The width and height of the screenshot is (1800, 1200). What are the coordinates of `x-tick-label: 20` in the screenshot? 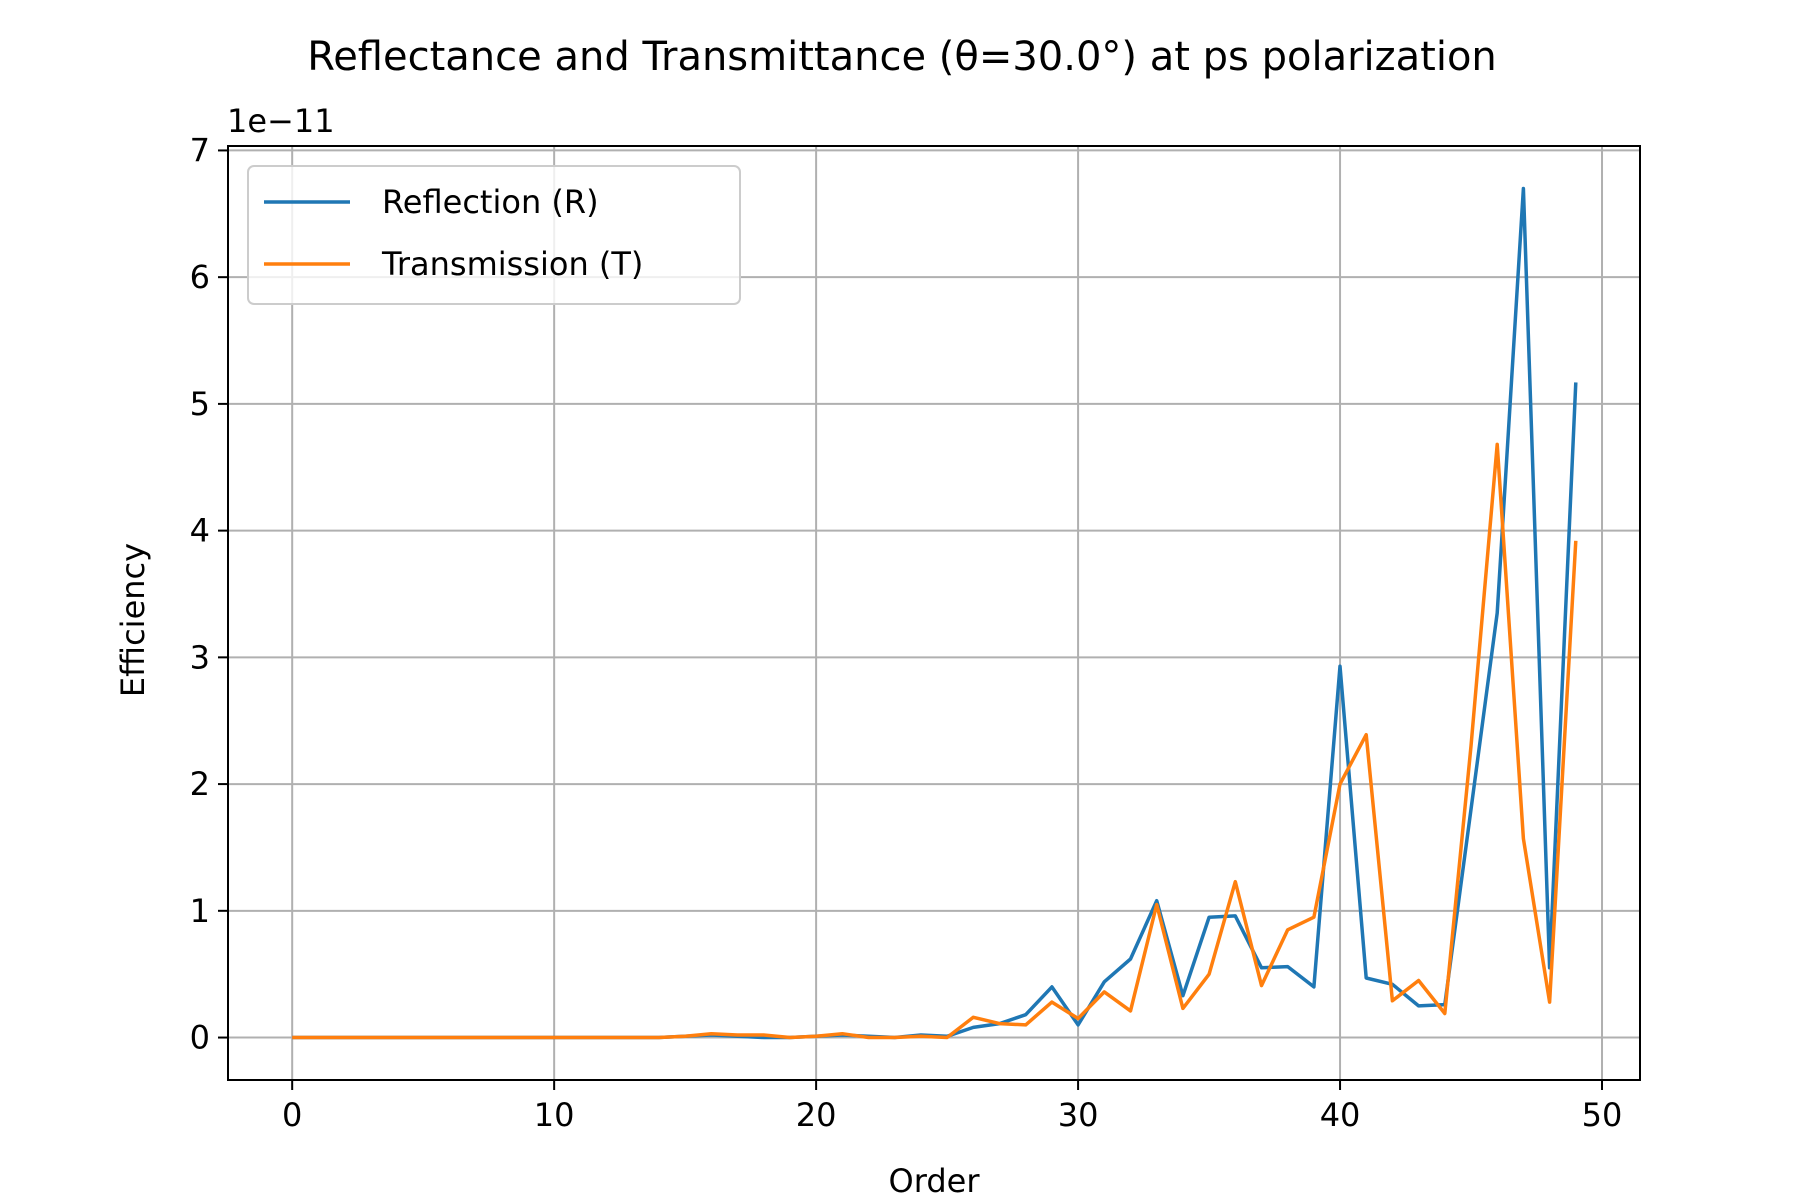 It's located at (816, 1115).